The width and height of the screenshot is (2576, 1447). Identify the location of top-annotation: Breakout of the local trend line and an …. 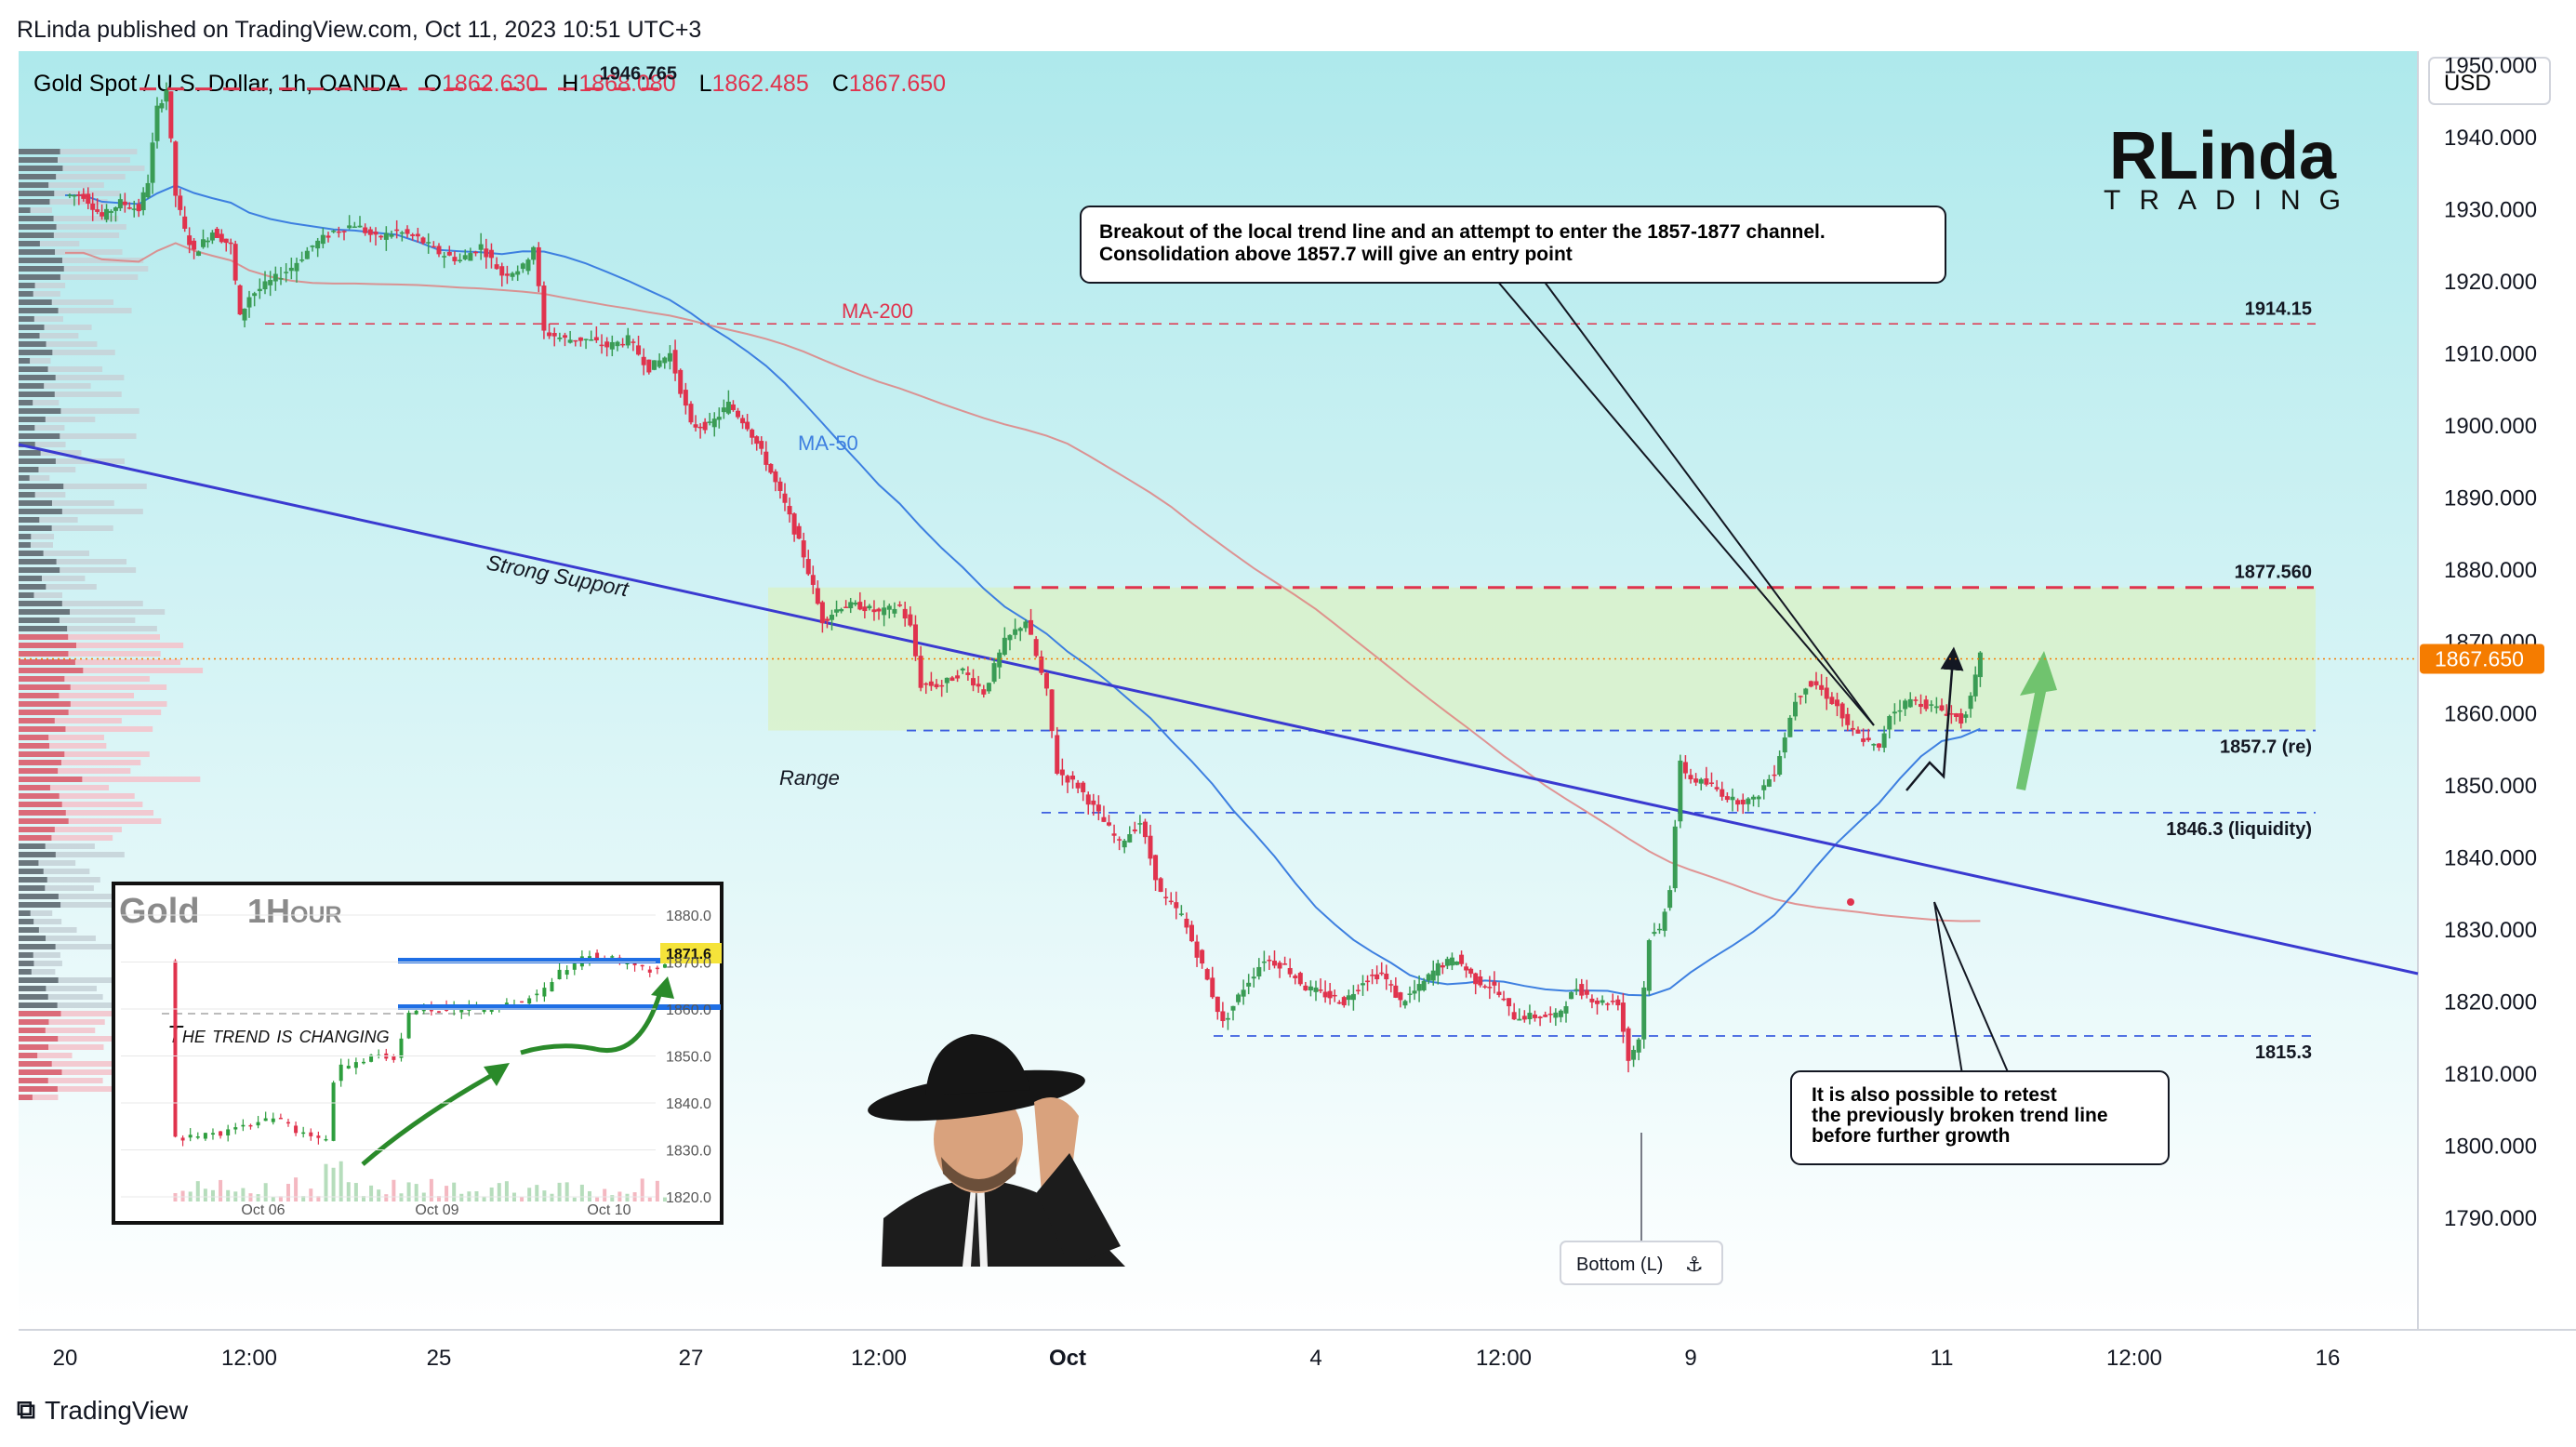
(1513, 466).